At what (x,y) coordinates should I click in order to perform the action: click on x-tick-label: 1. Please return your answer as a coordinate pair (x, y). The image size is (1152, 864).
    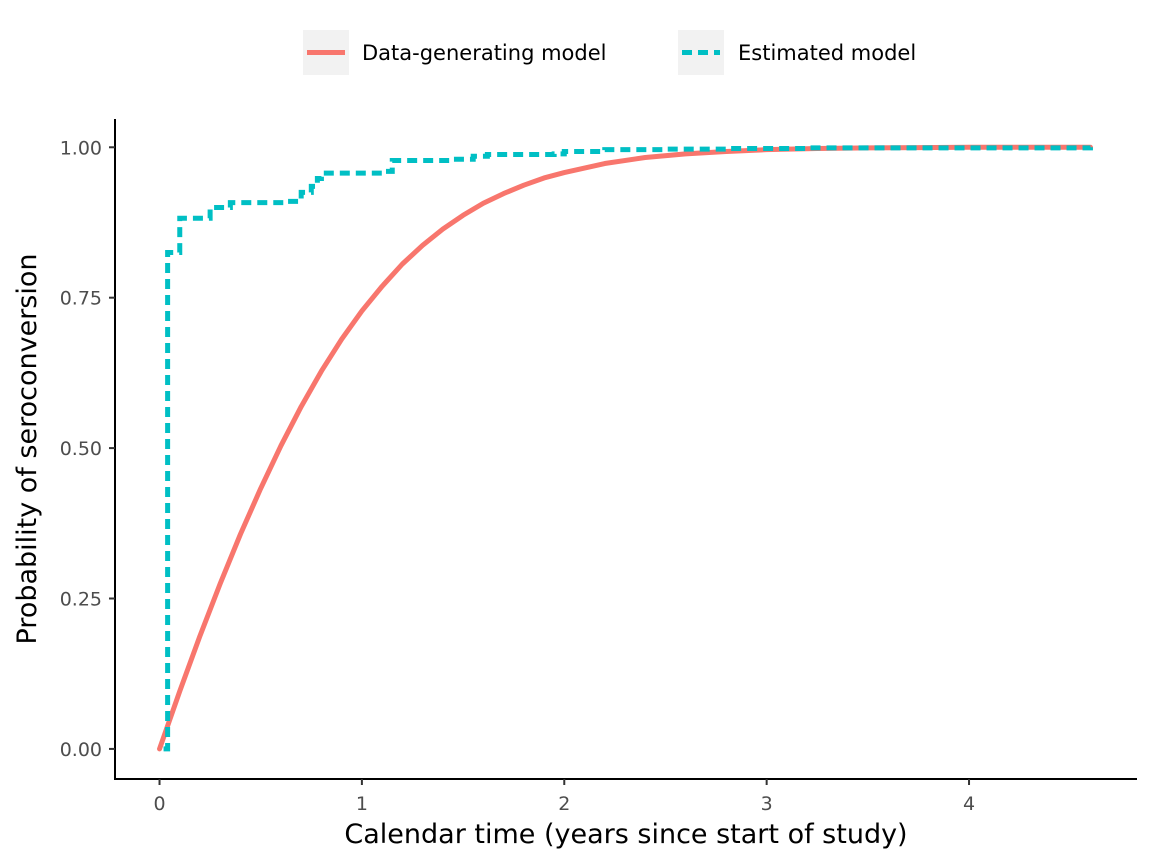
    Looking at the image, I should click on (362, 804).